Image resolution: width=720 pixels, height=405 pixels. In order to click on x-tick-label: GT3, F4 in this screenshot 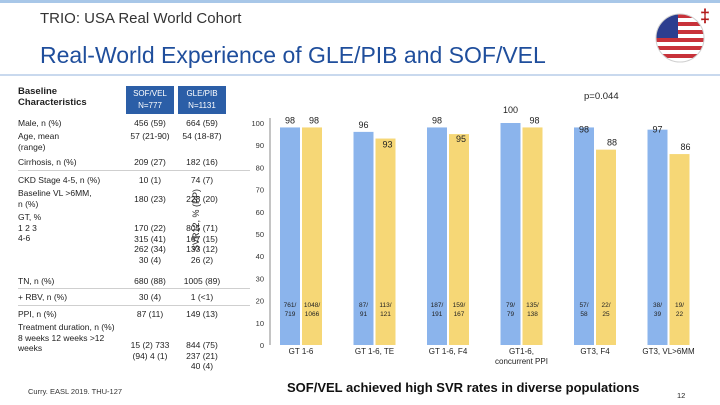, I will do `click(595, 351)`.